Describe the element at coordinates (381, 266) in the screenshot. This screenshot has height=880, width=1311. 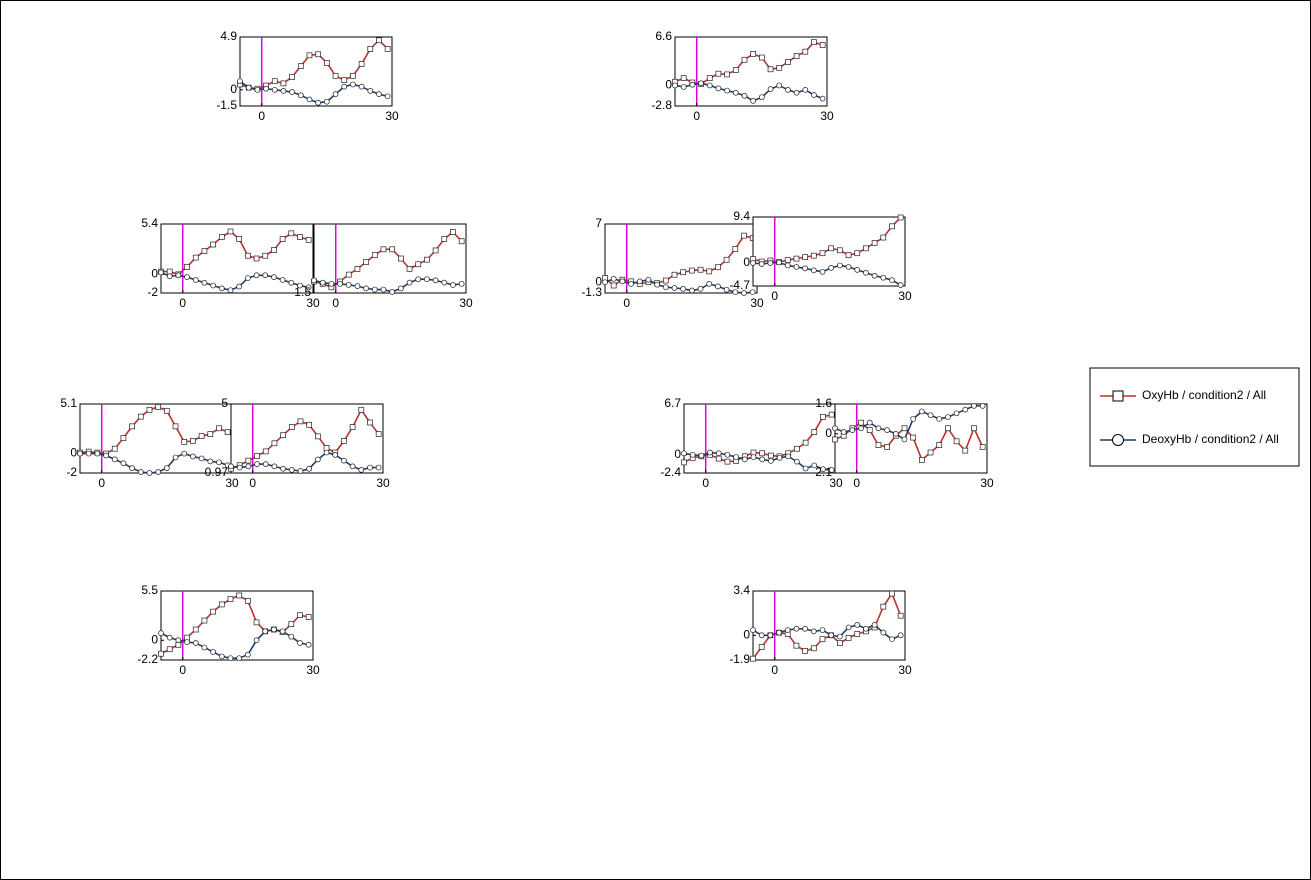
I see `panel: -1.5 0 30` at that location.